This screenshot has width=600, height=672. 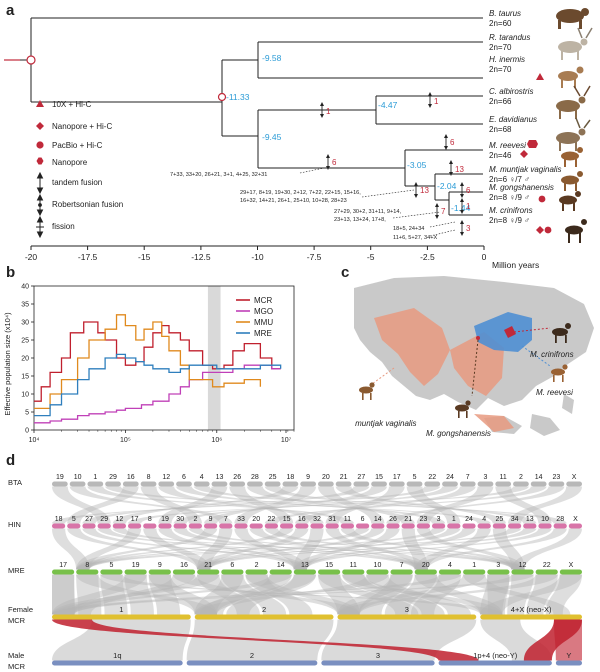 I want to click on fusion-note: 7+33, 33+20, 26+21, 3+1, 4+25, 32+31, so click(x=218, y=175).